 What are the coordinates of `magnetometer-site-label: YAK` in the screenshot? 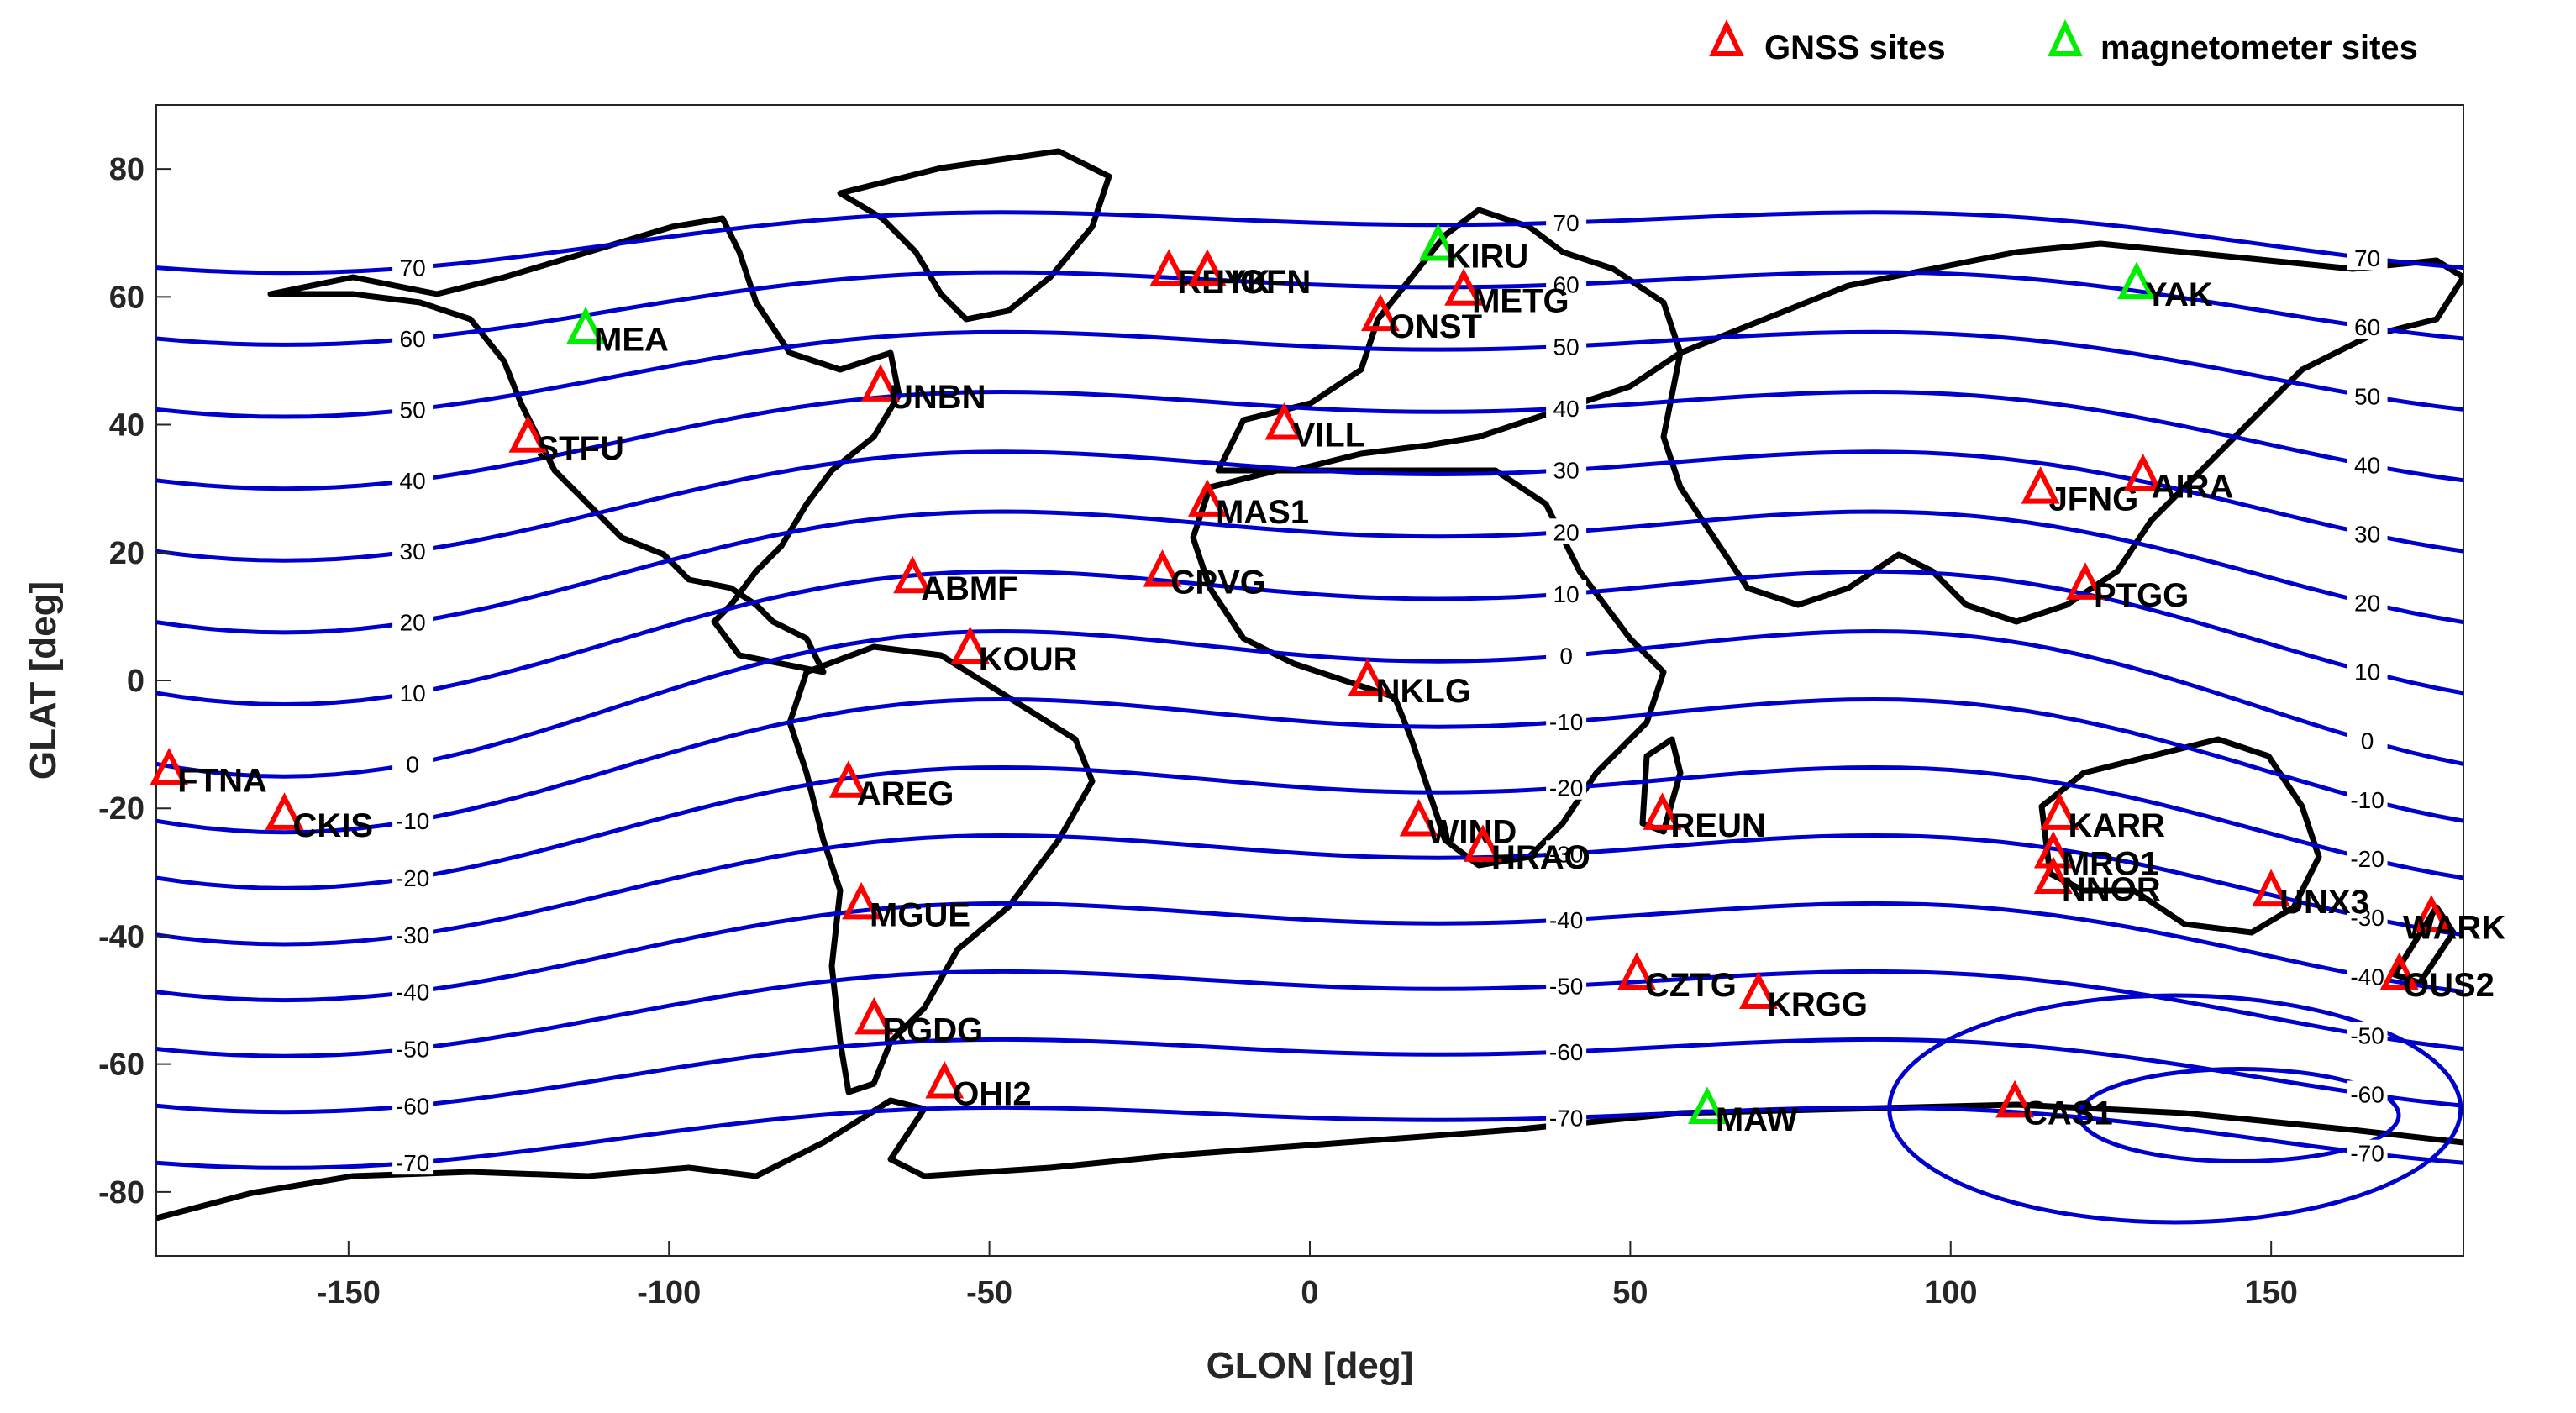 It's located at (2179, 294).